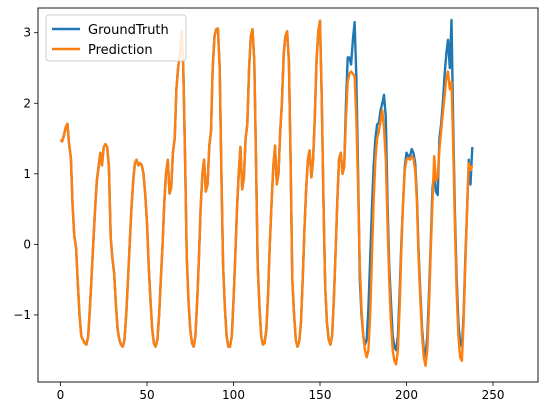  Describe the element at coordinates (233, 395) in the screenshot. I see `x-tick-label: 100` at that location.